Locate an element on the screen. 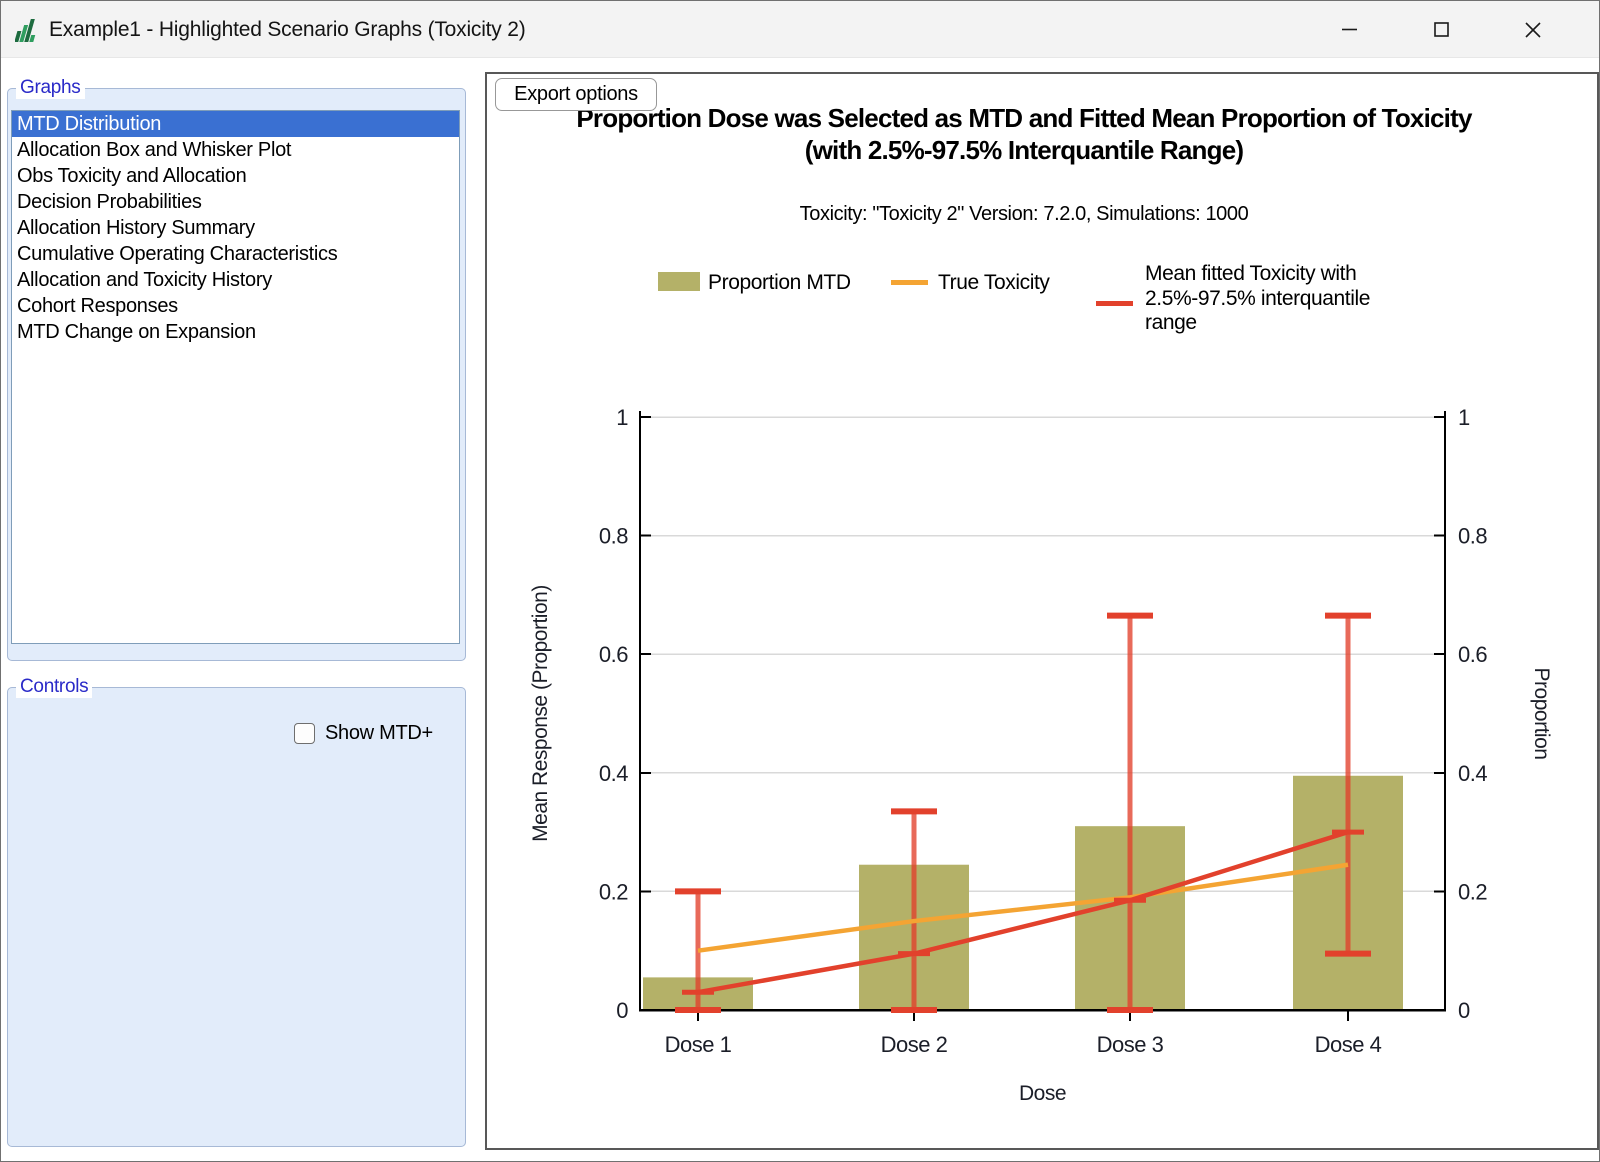  xtick-label-4: Dose 4 is located at coordinates (1348, 1044).